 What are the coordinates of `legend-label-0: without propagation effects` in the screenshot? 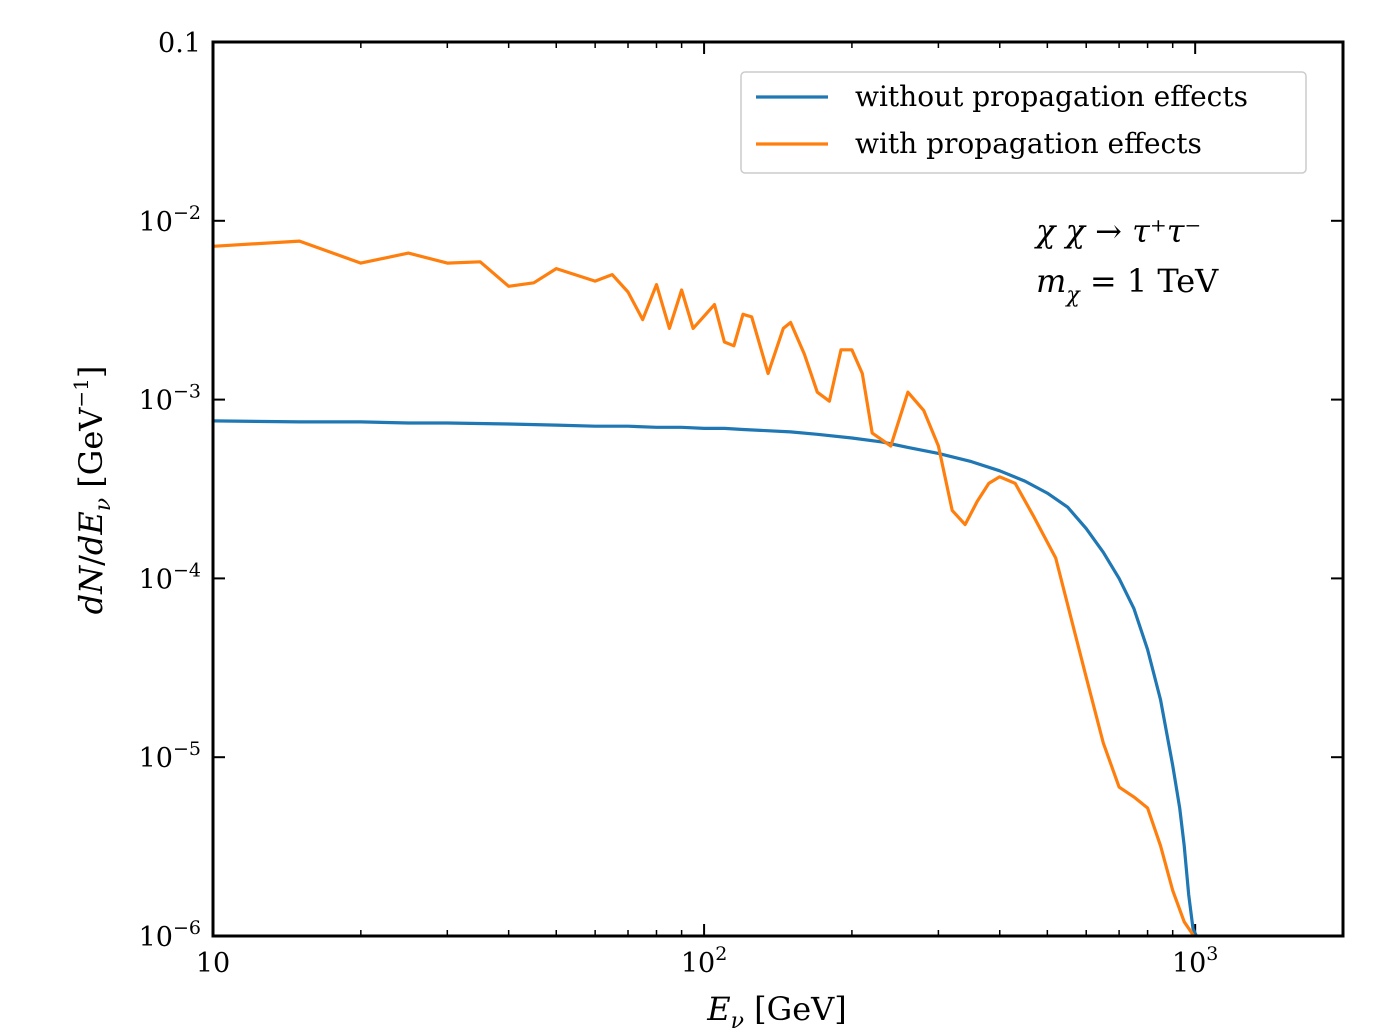 It's located at (1051, 96).